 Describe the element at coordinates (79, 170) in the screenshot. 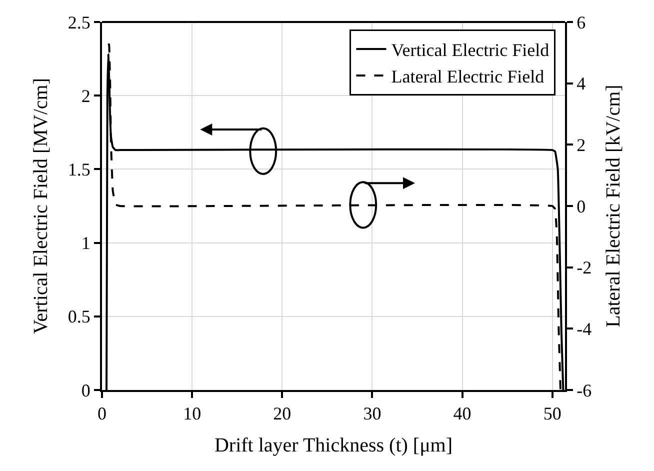

I see `y-tick-label: 1.5` at that location.